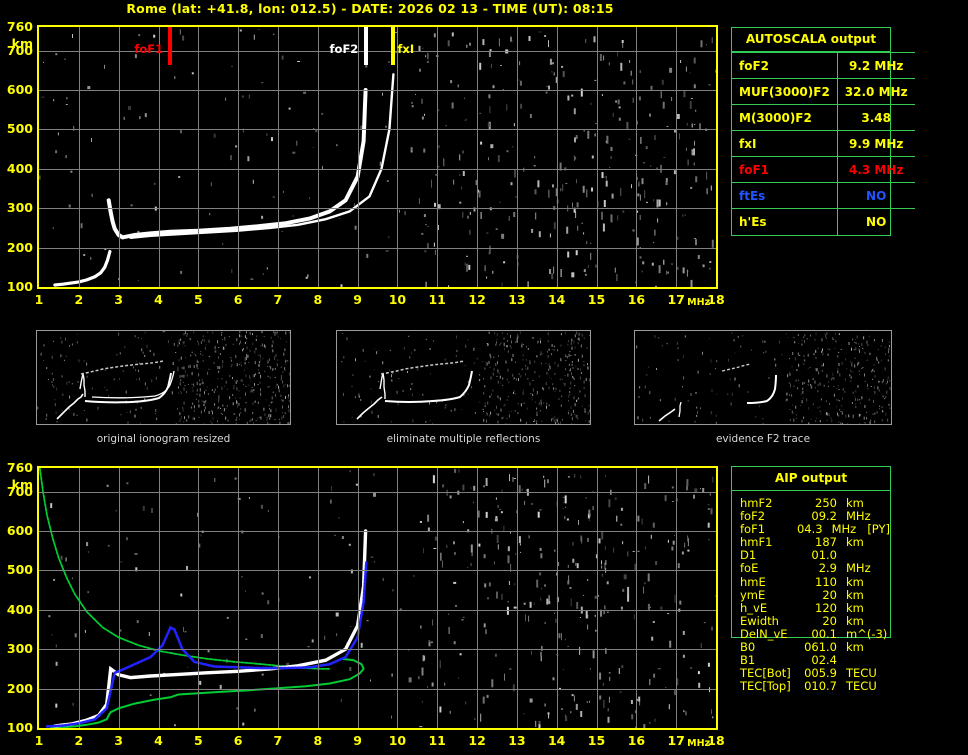  What do you see at coordinates (815, 568) in the screenshot?
I see `aip-row: foE 2.9 MHz` at bounding box center [815, 568].